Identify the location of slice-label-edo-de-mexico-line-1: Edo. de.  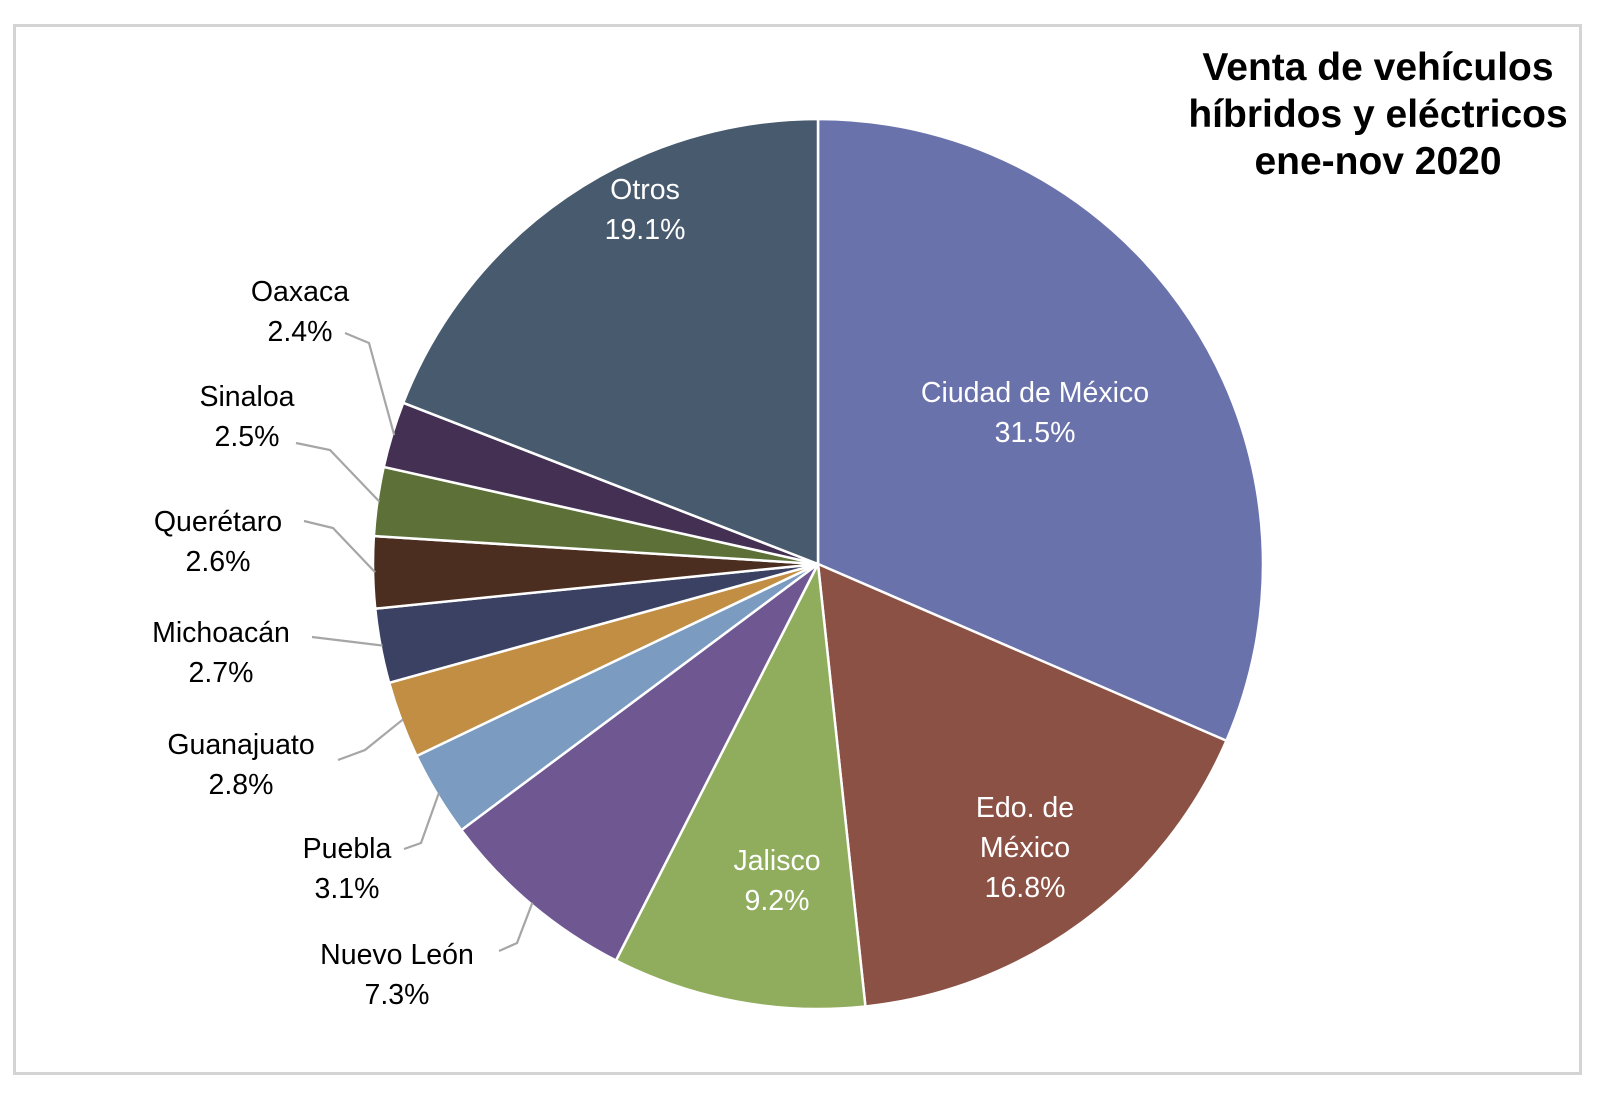
(1025, 808).